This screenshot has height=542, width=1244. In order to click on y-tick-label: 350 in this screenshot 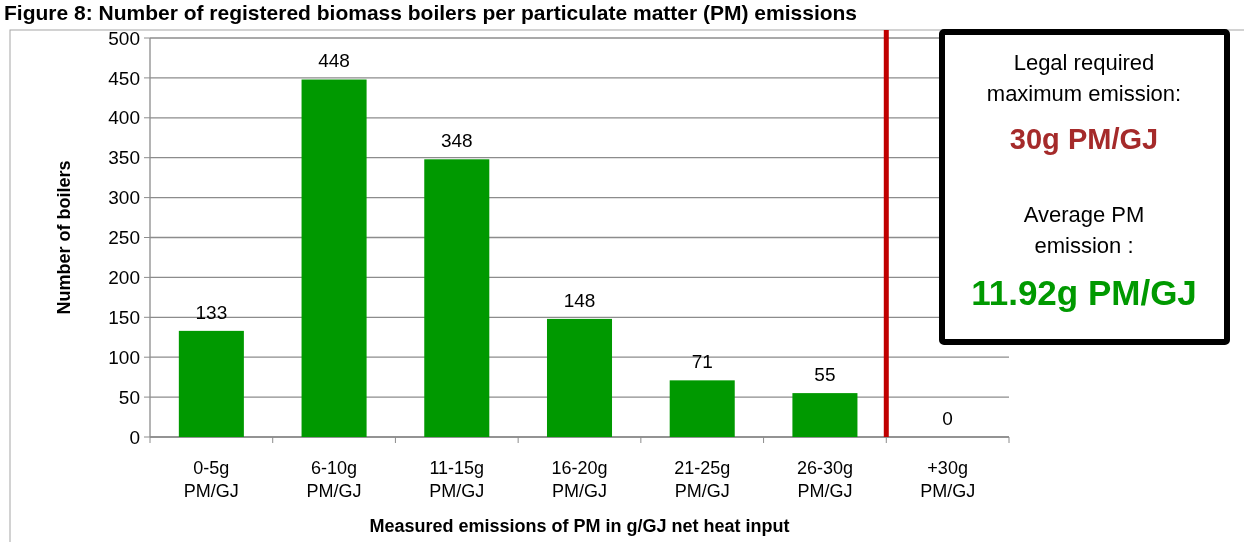, I will do `click(124, 158)`.